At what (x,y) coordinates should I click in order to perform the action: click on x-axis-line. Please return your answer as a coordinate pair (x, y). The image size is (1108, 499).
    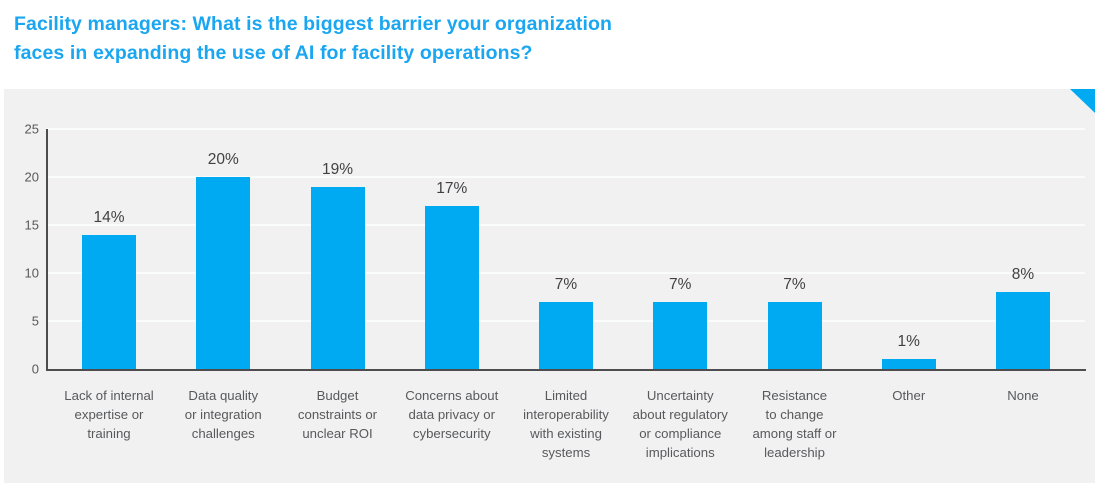
    Looking at the image, I should click on (566, 370).